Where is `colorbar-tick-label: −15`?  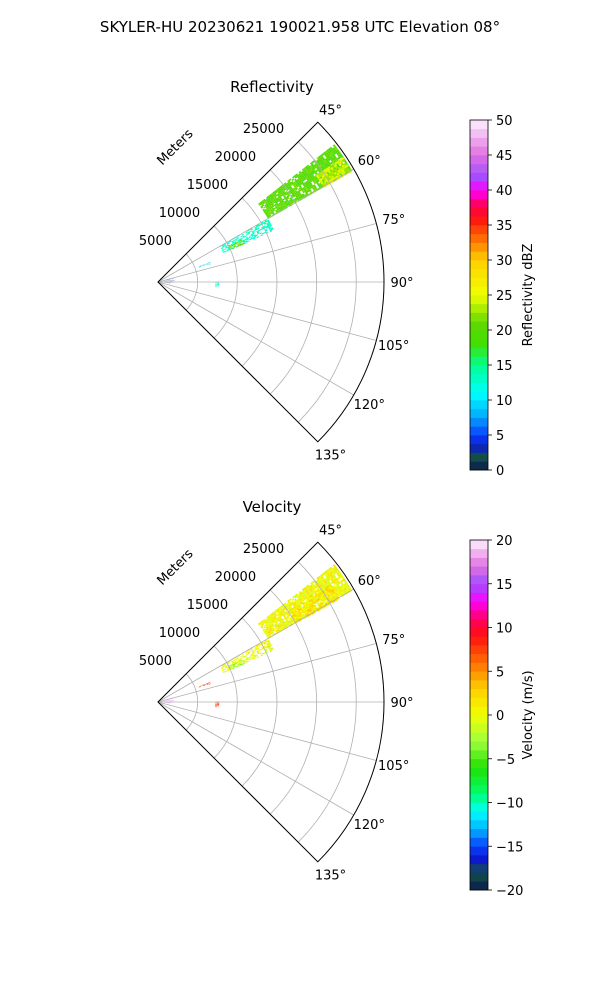 colorbar-tick-label: −15 is located at coordinates (509, 847).